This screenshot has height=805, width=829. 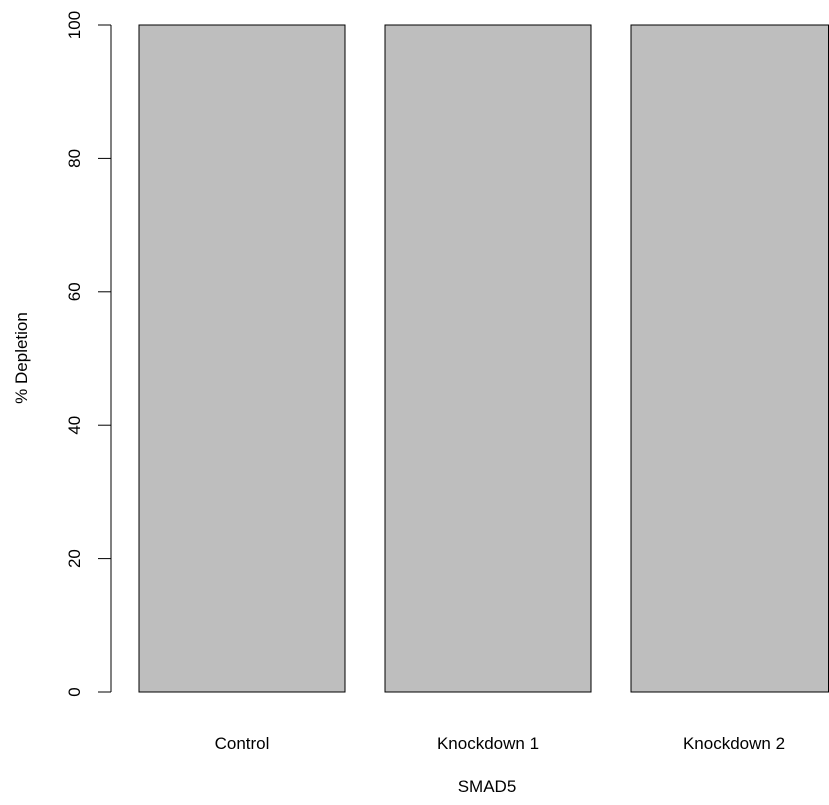 I want to click on x-tick-label: Control, so click(x=242, y=743).